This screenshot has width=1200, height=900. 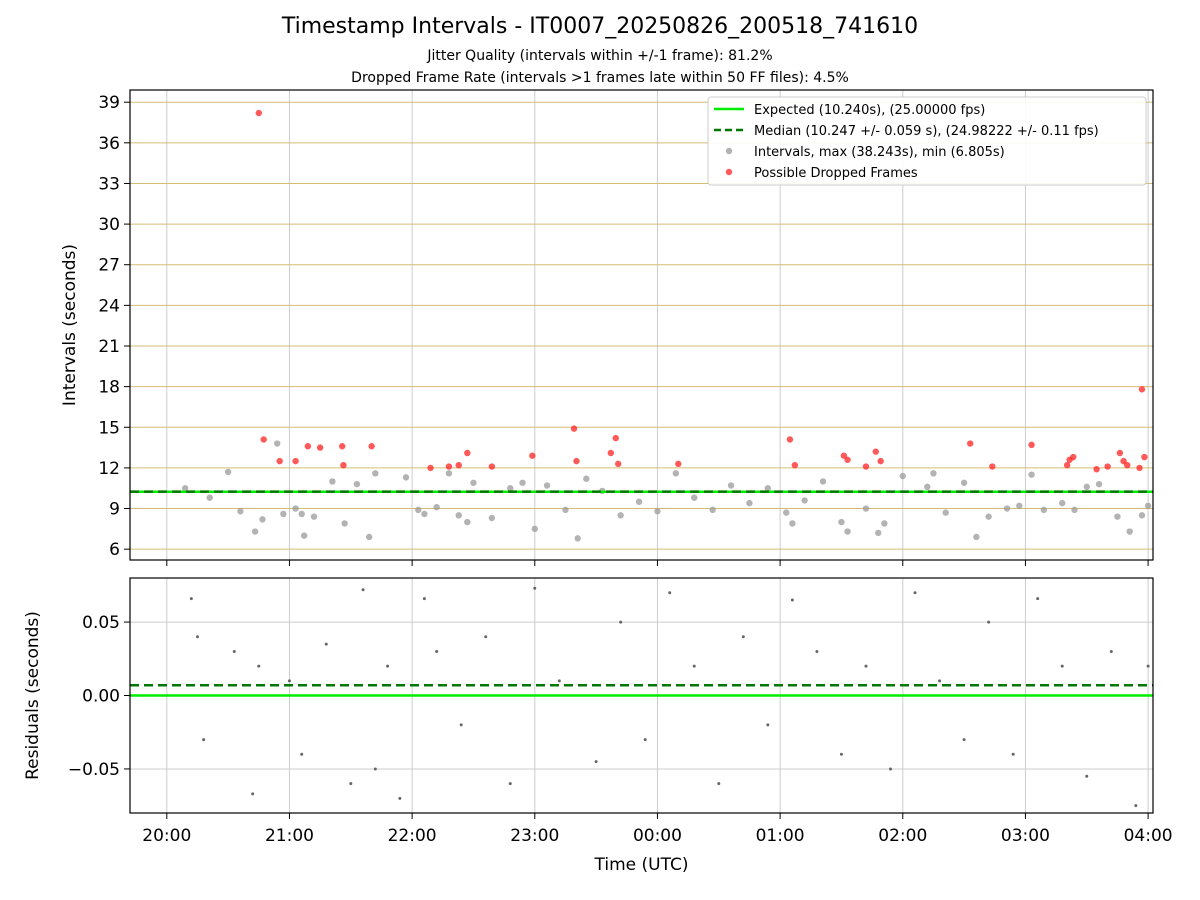 I want to click on x-tick-label: 21:00, so click(x=289, y=836).